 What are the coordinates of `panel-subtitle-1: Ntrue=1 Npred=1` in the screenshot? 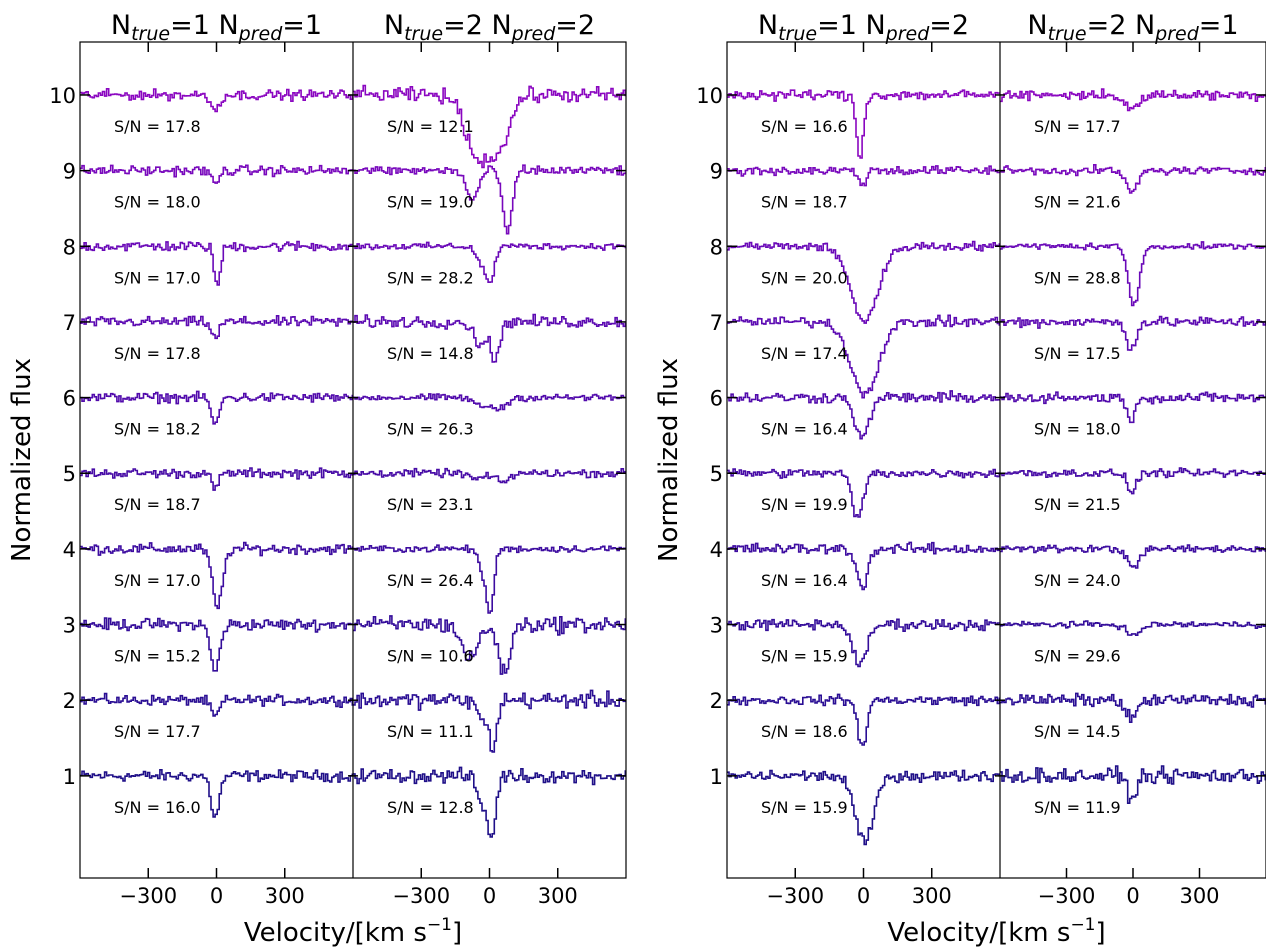 It's located at (216, 27).